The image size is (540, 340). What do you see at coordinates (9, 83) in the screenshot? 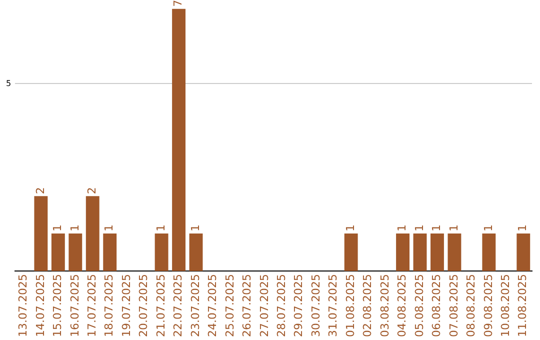
I see `y-tick-label: 5` at bounding box center [9, 83].